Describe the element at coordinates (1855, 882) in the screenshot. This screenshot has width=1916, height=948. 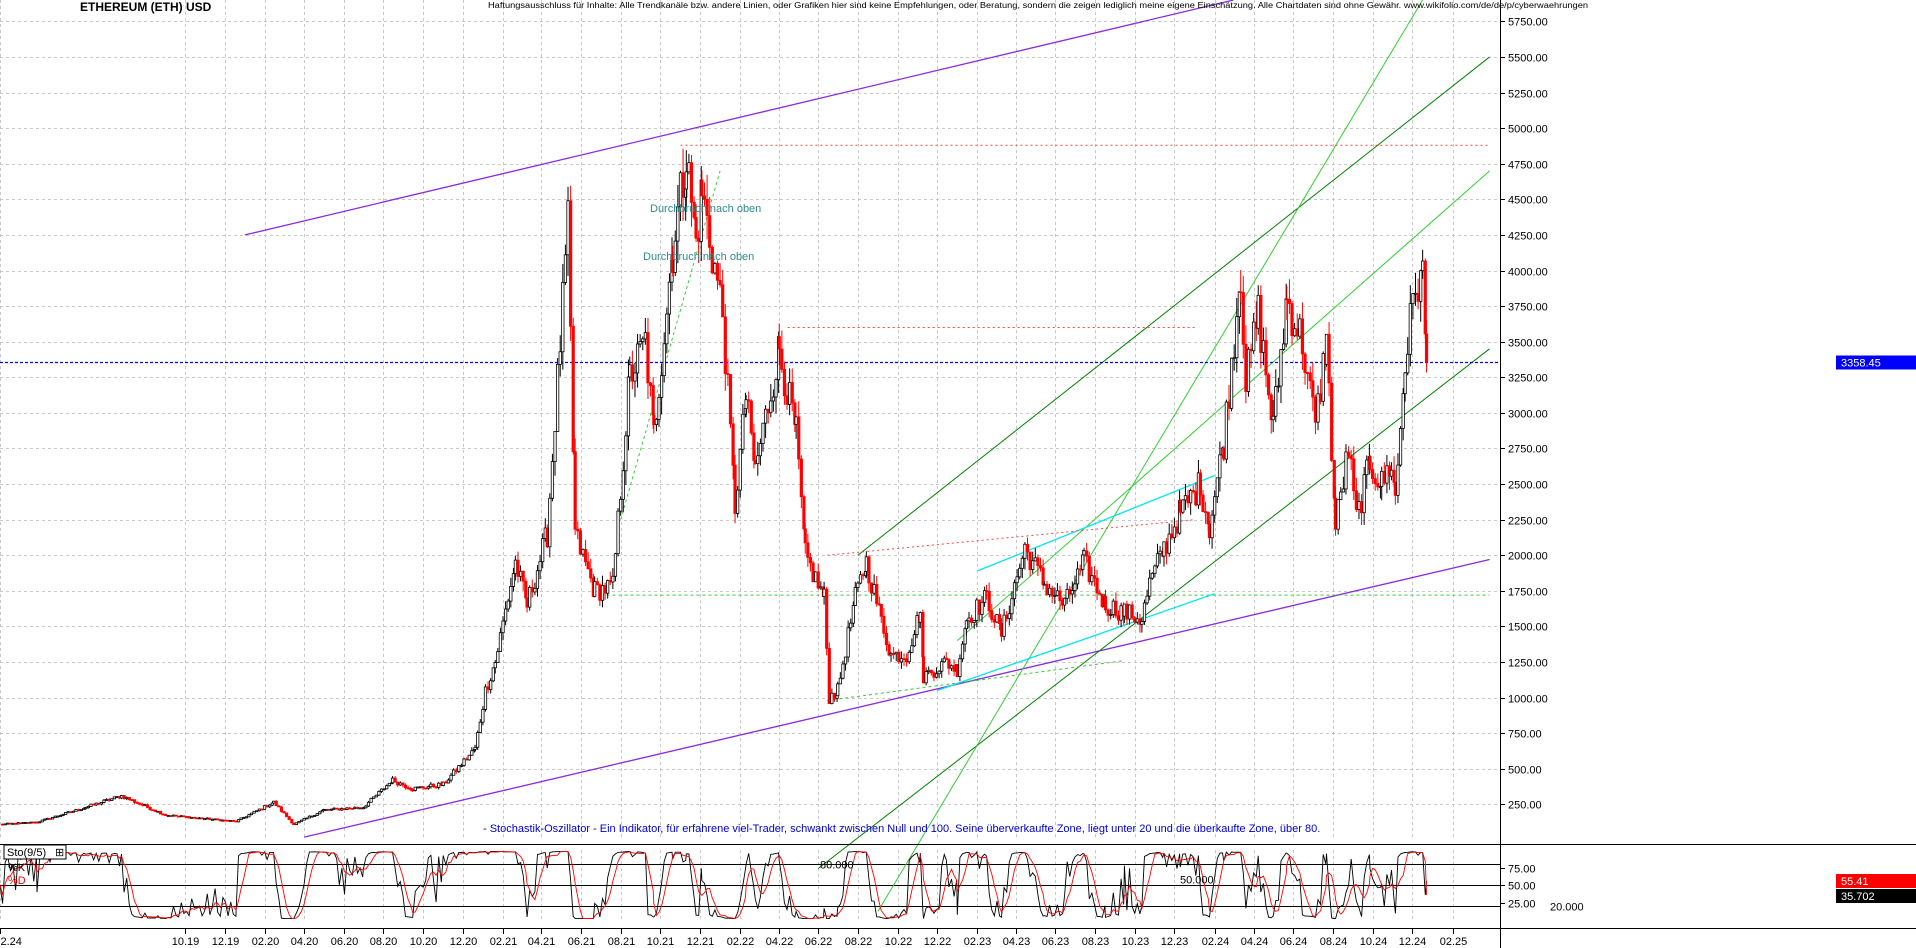
I see `k-value-label: 55.41` at that location.